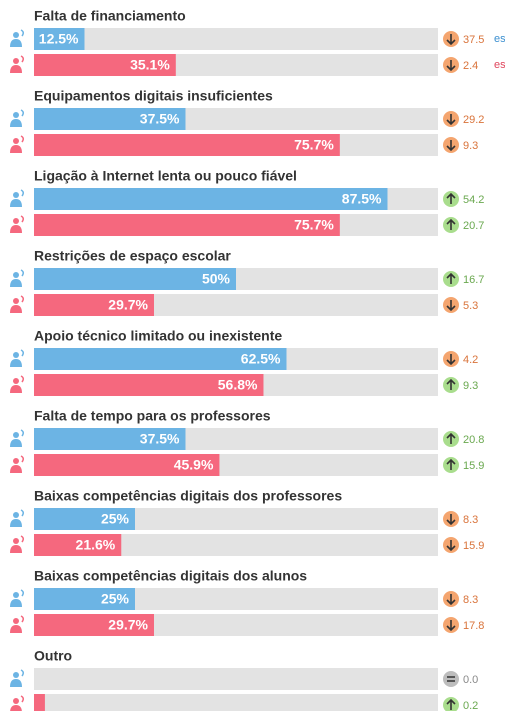 This screenshot has width=505, height=711. I want to click on category-title: Equipamentos digitais insuficientes, so click(153, 96).